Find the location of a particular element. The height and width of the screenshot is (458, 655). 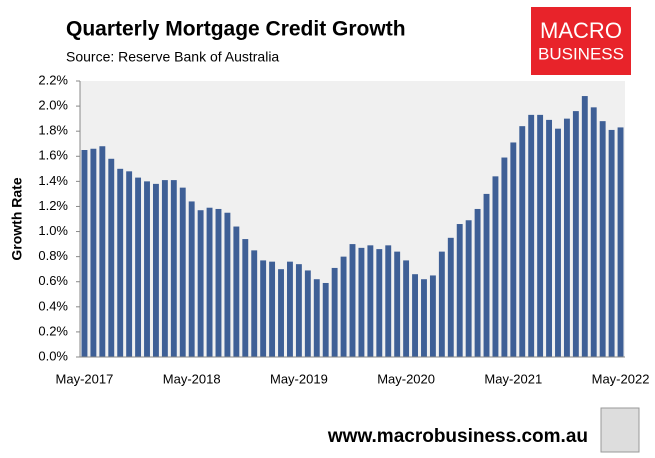

x-tick-label: May-2020 is located at coordinates (406, 378).